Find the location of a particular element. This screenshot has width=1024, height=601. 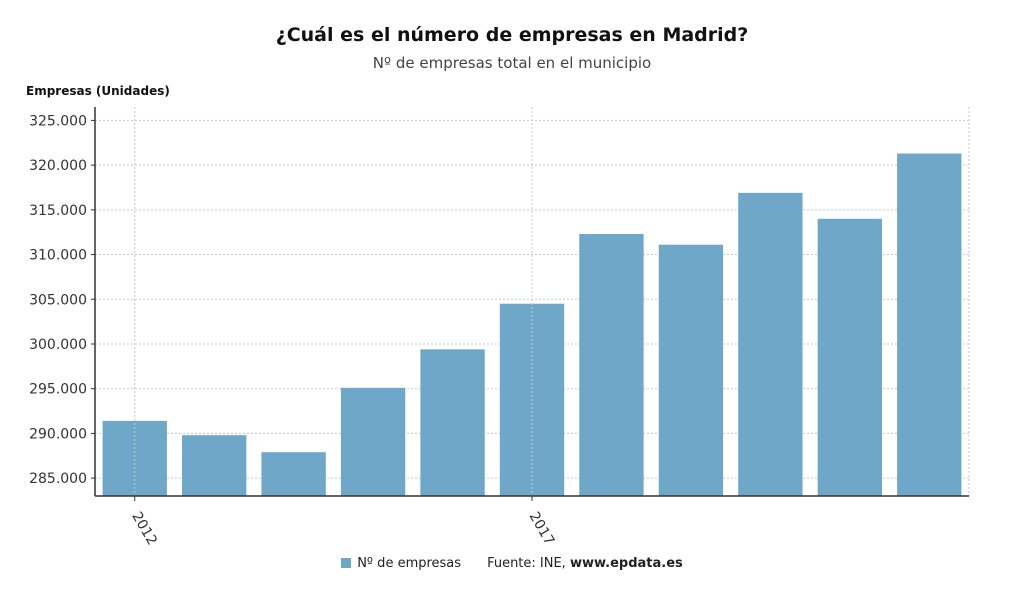

bar-2016 is located at coordinates (452, 422).